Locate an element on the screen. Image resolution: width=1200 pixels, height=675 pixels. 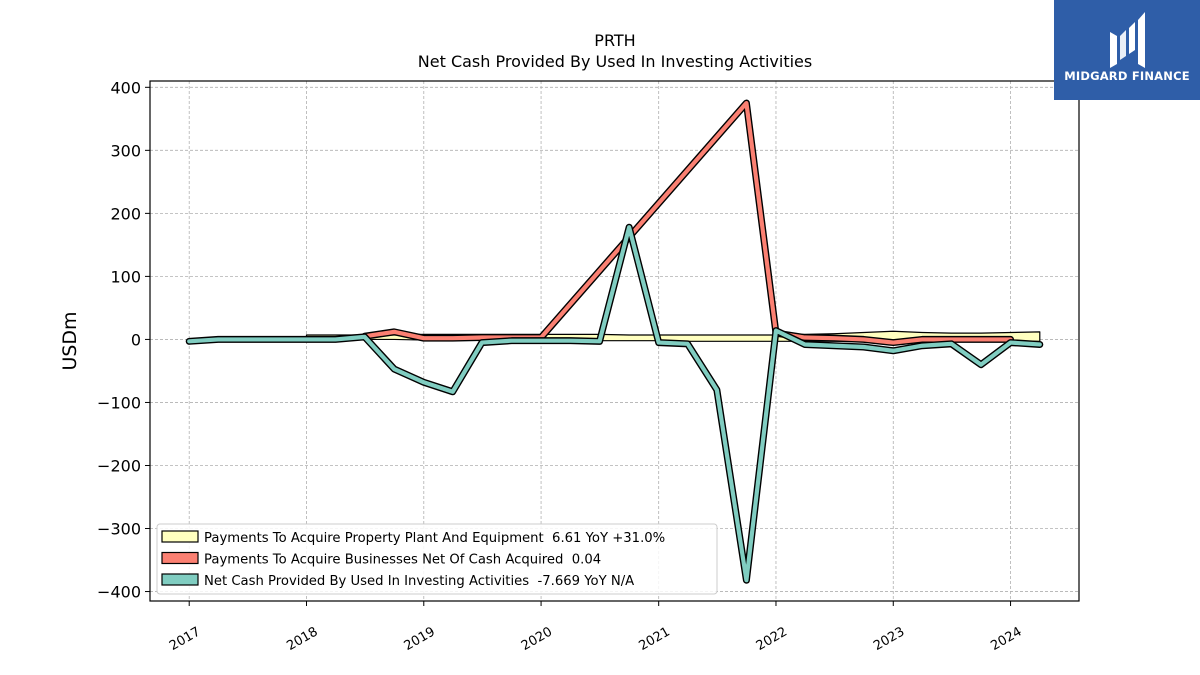
y-tick-label: −300 is located at coordinates (119, 529).